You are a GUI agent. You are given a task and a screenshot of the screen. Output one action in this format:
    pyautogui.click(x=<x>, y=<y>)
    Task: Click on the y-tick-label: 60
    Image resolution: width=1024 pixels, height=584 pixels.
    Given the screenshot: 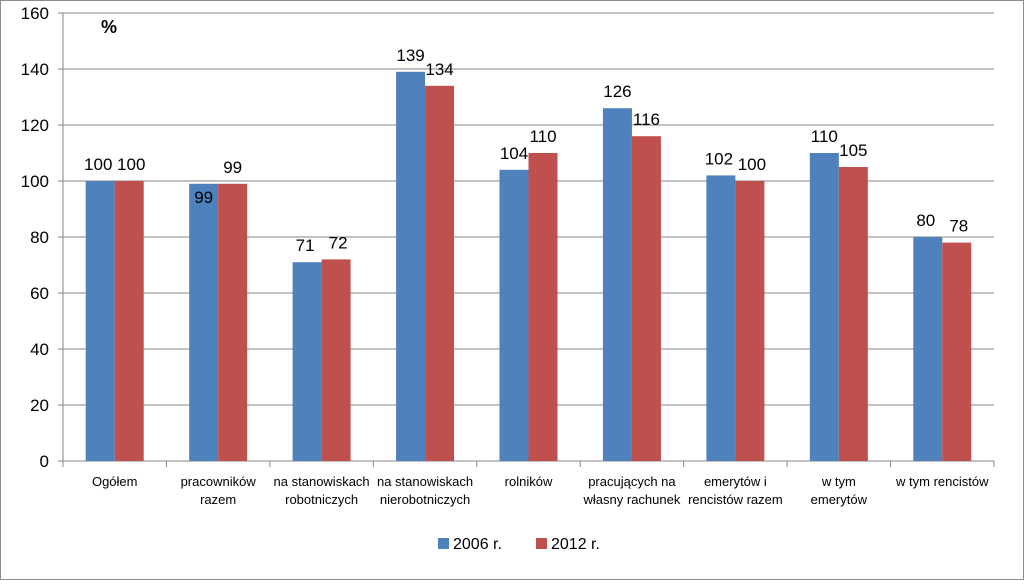 What is the action you would take?
    pyautogui.click(x=39, y=293)
    